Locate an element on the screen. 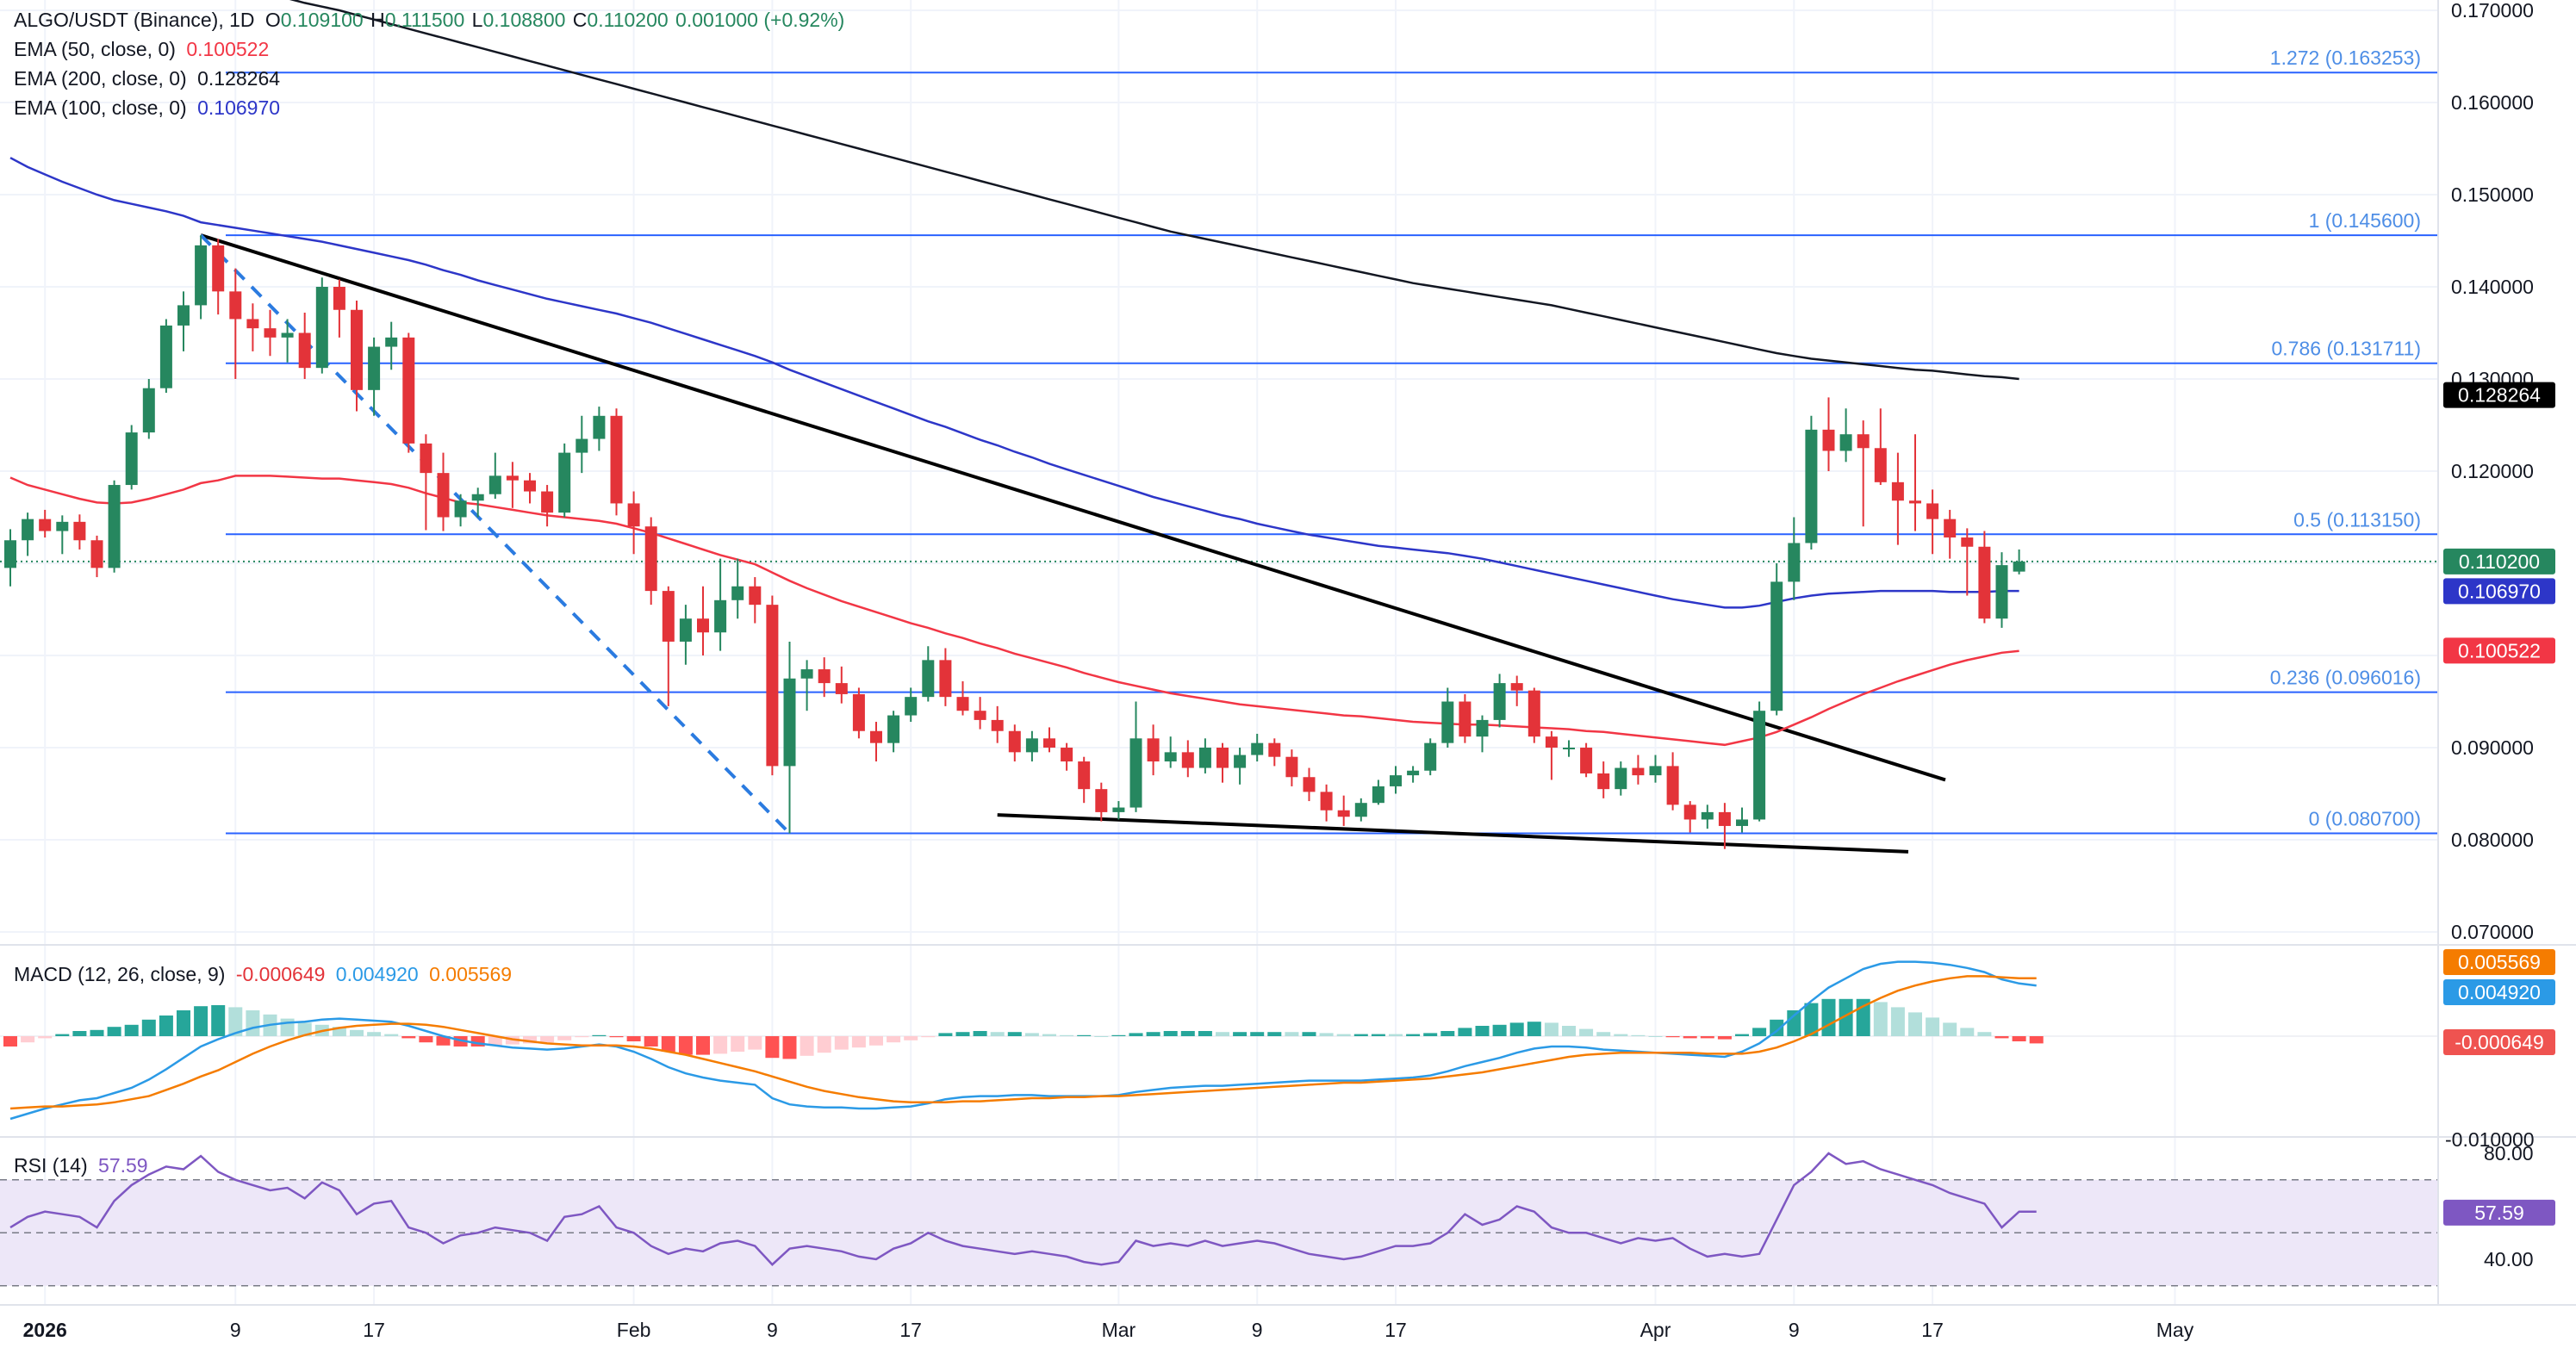  ema100-legend: EMA (100, close, 0) 0.106970 is located at coordinates (150, 107).